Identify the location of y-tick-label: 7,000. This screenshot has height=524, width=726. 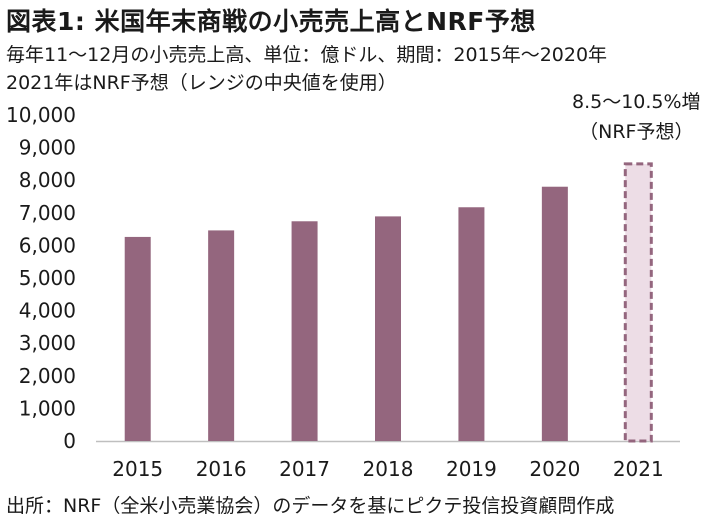
(47, 213).